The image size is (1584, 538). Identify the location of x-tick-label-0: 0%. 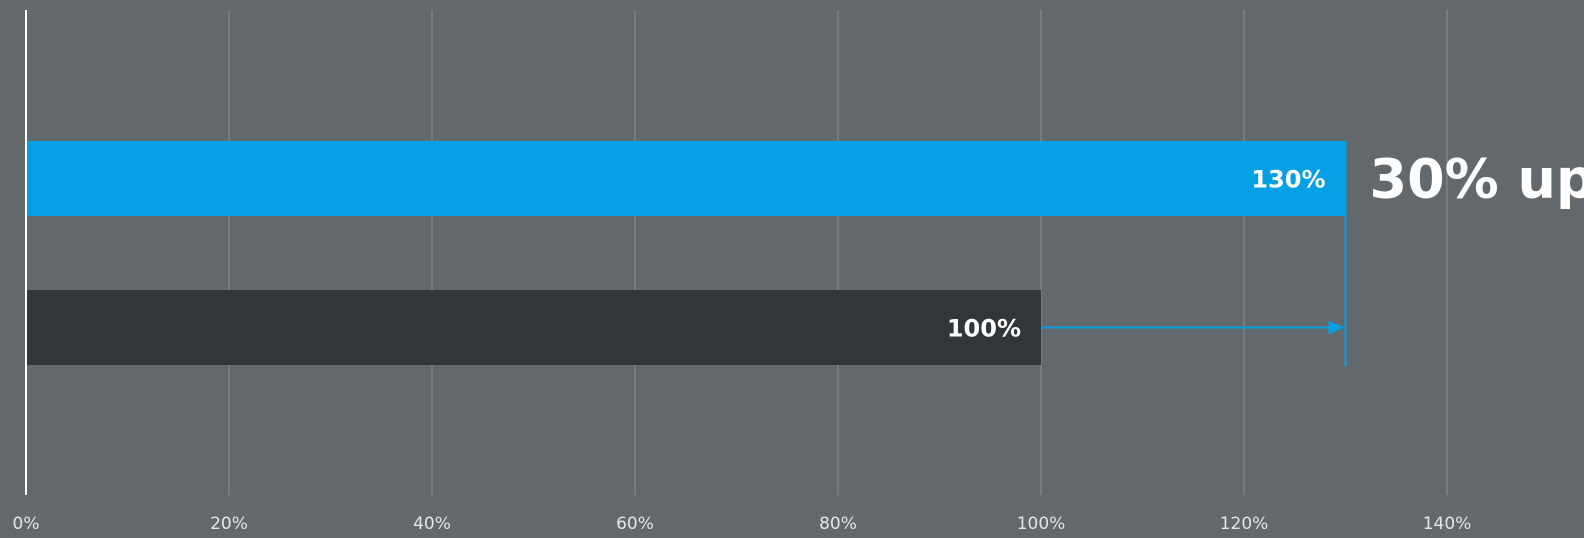
(26, 524).